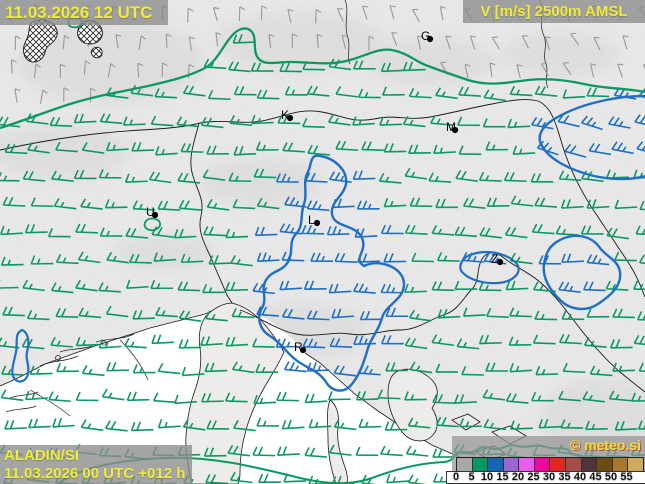 The width and height of the screenshot is (645, 484). I want to click on run-info: 11.03.2026 00 UTC +012 h, so click(95, 473).